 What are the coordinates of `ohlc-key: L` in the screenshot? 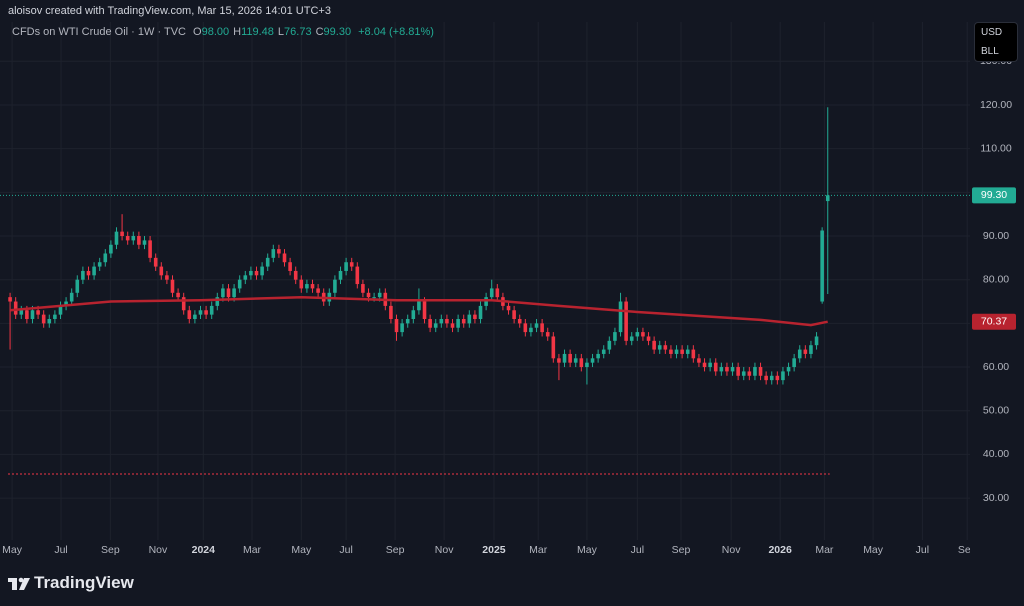 It's located at (281, 32).